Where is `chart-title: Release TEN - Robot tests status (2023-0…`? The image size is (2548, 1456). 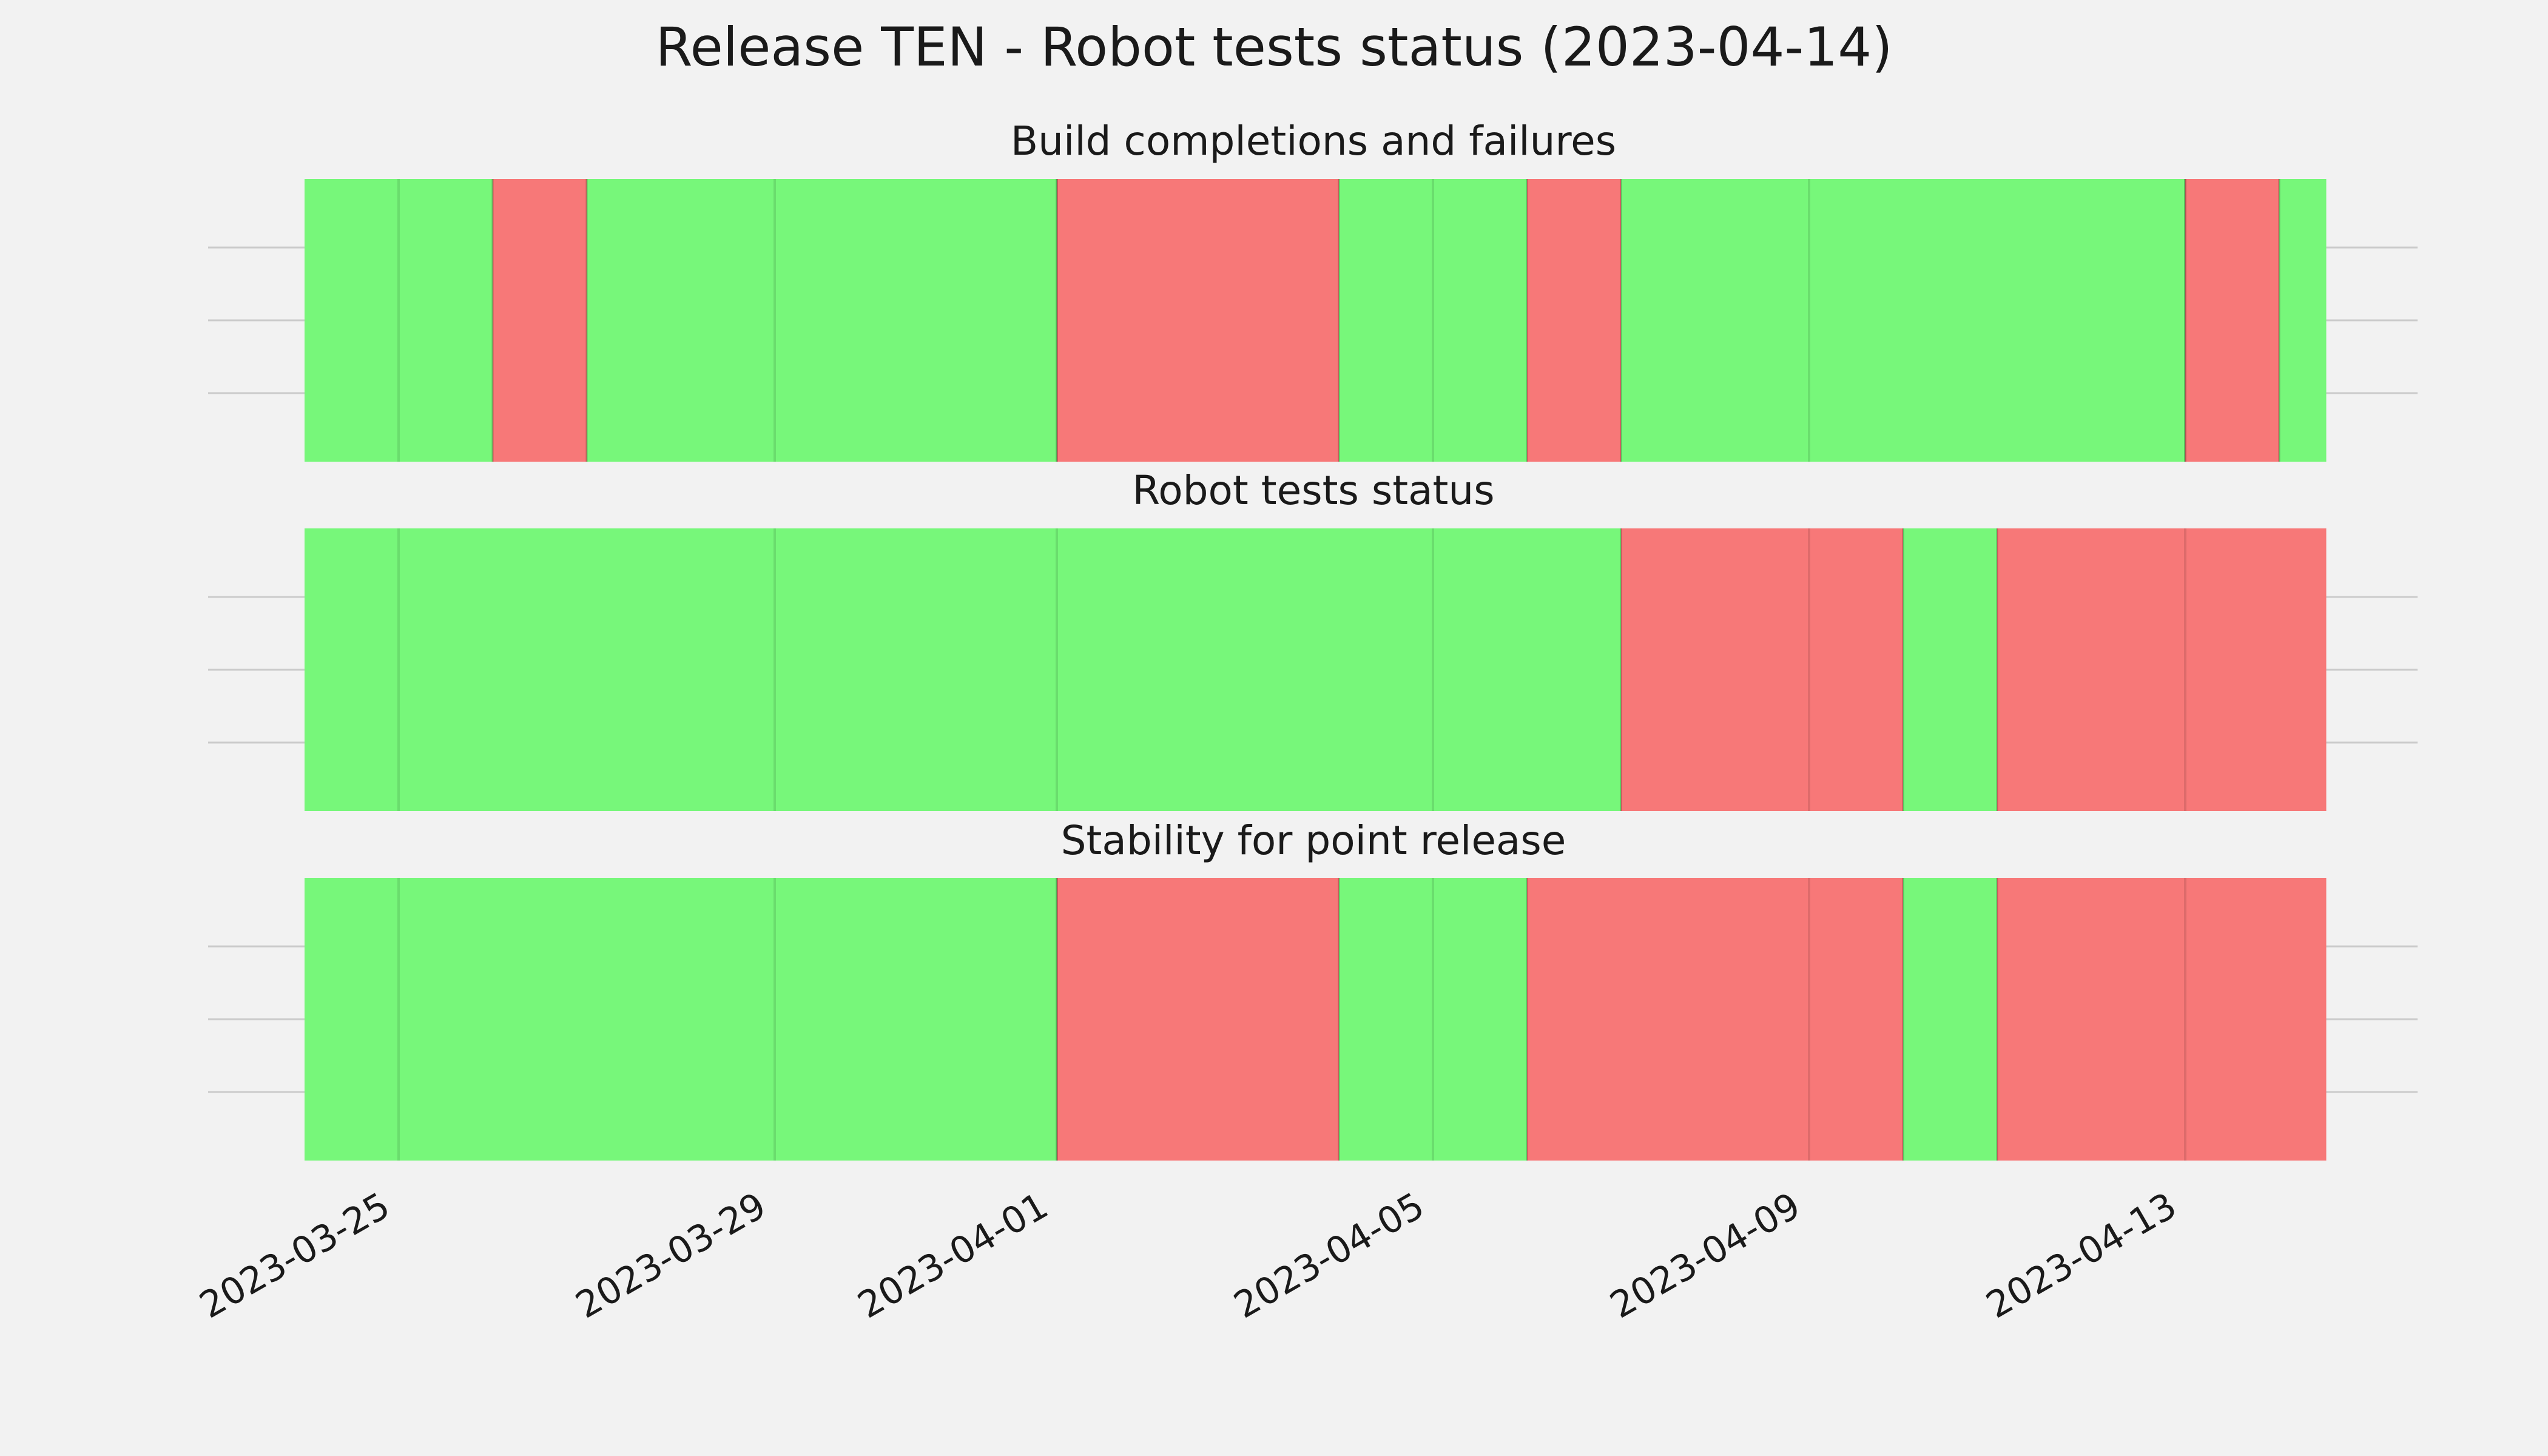
chart-title: Release TEN - Robot tests status (2023-0… is located at coordinates (1273, 47).